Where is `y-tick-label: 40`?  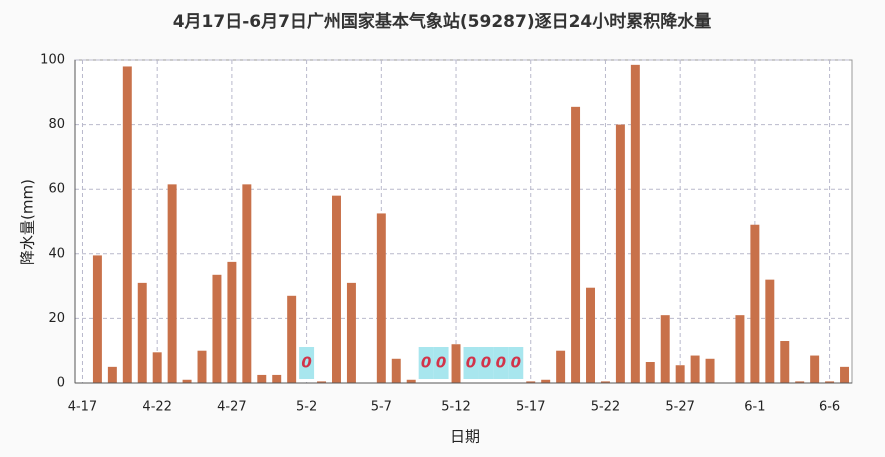 y-tick-label: 40 is located at coordinates (56, 253).